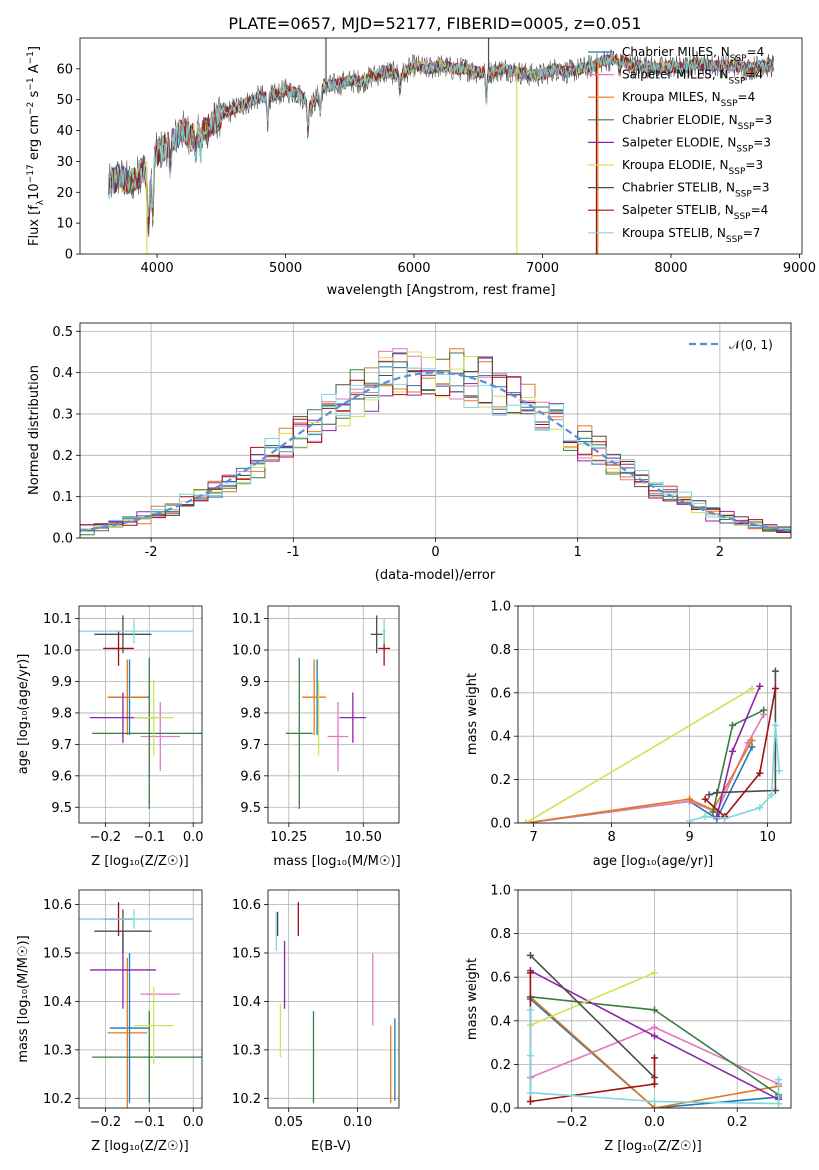  Describe the element at coordinates (752, 233) in the screenshot. I see `label-part: =7` at that location.